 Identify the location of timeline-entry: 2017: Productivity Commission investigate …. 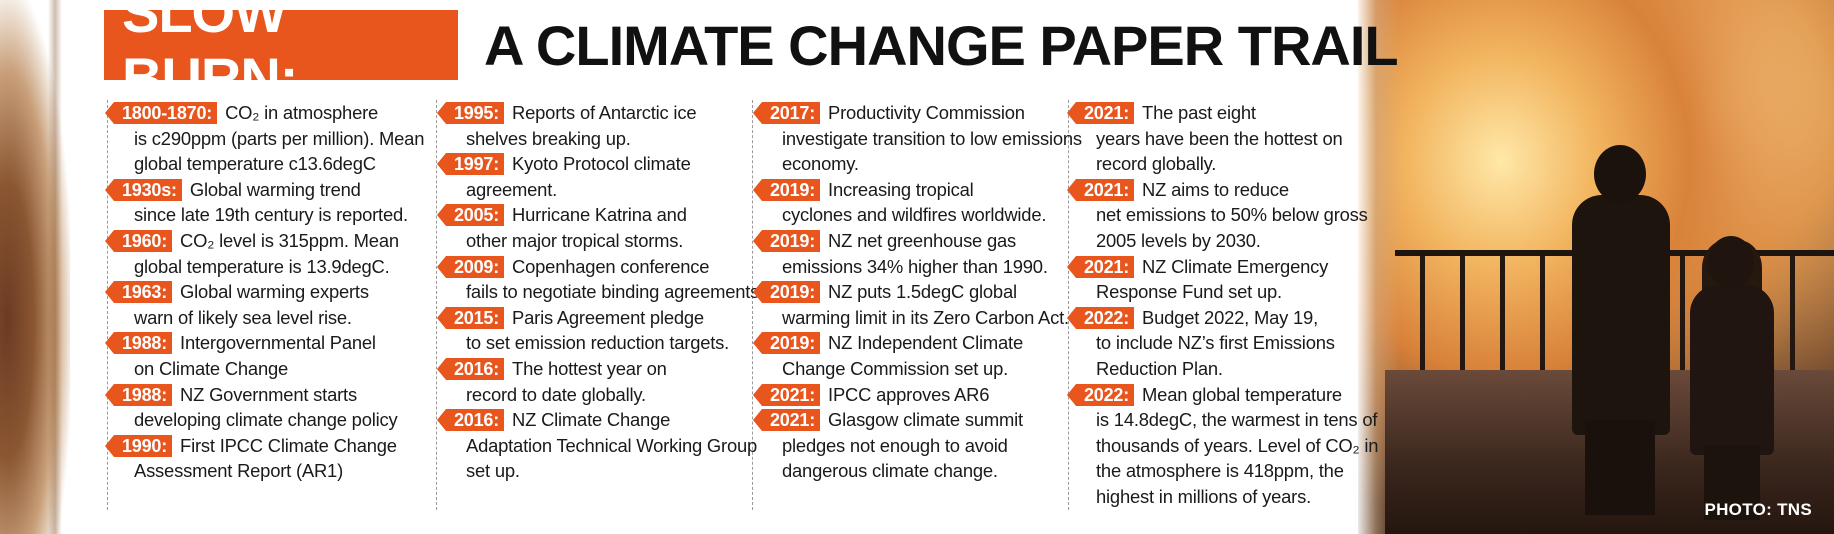
(917, 138).